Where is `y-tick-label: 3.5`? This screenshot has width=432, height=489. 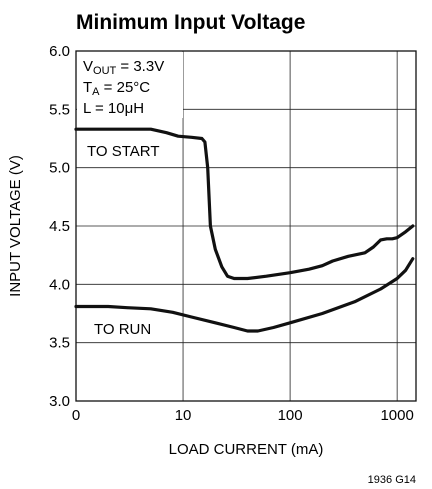
y-tick-label: 3.5 is located at coordinates (59, 343).